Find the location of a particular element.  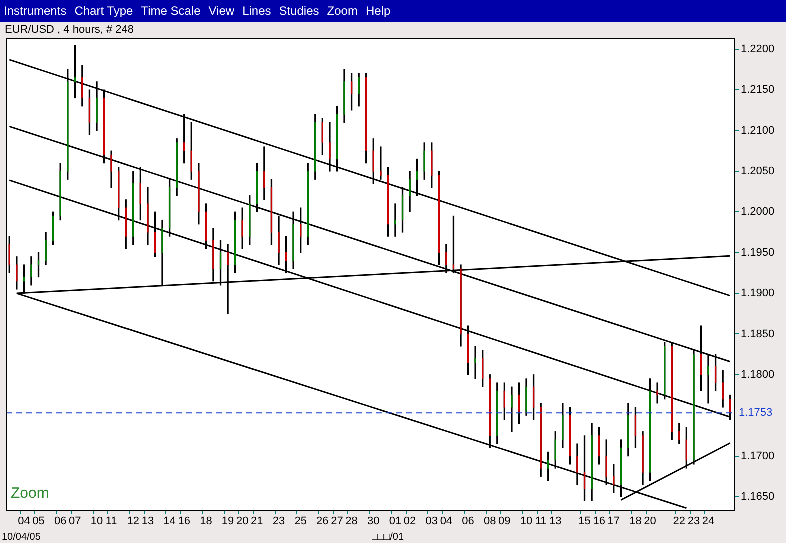

x-tick-label: 07 is located at coordinates (75, 522).